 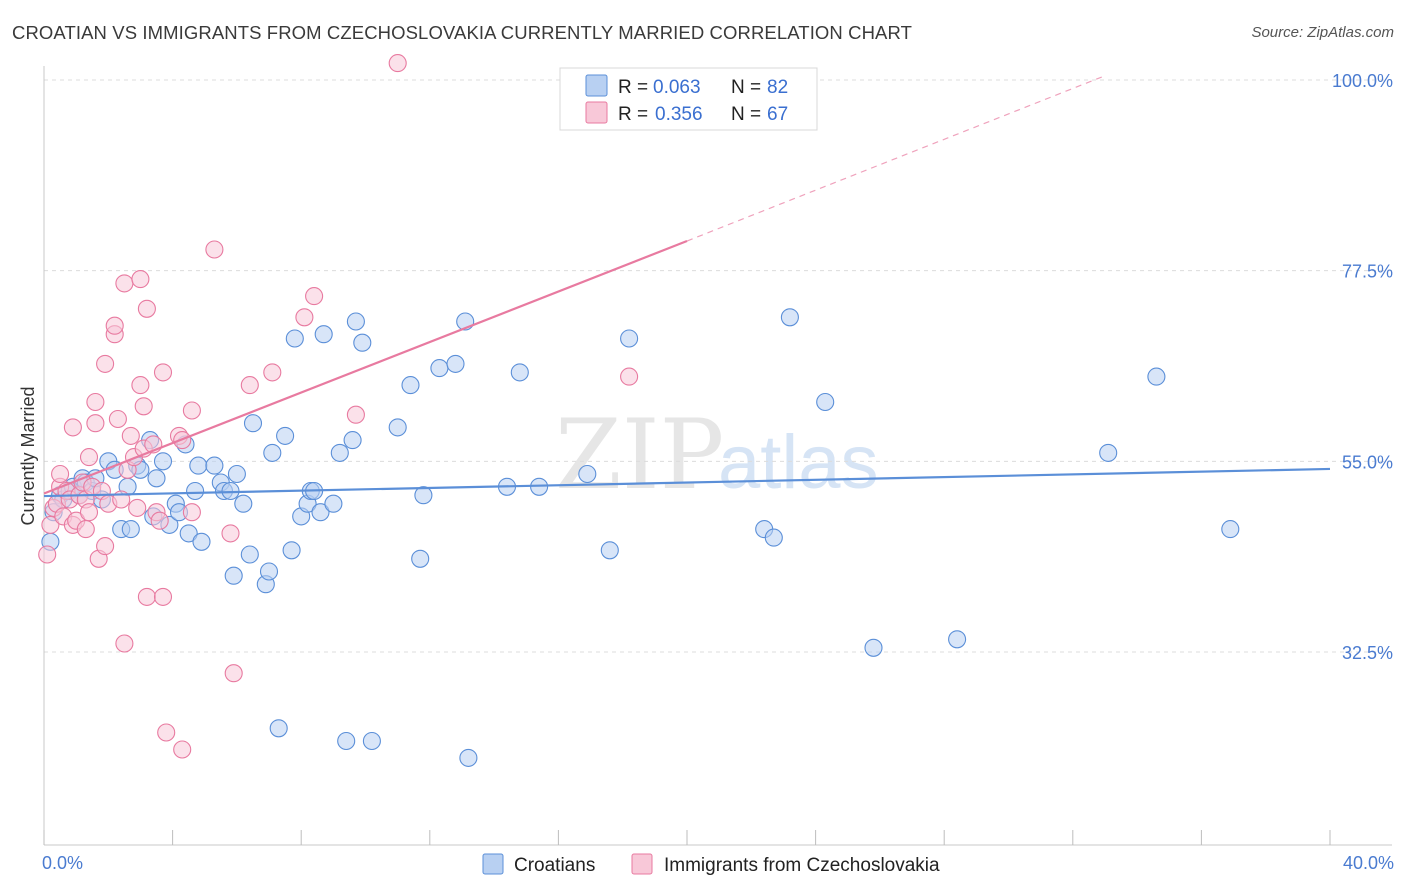 I want to click on watermark: ZIP atlas, so click(x=717, y=455).